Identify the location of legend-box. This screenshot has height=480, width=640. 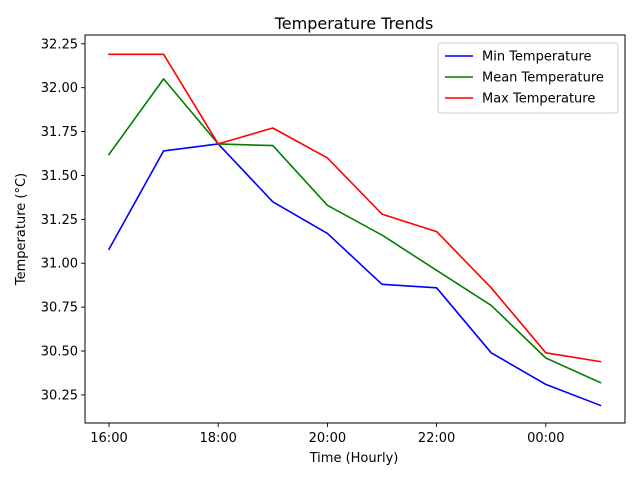
(528, 78).